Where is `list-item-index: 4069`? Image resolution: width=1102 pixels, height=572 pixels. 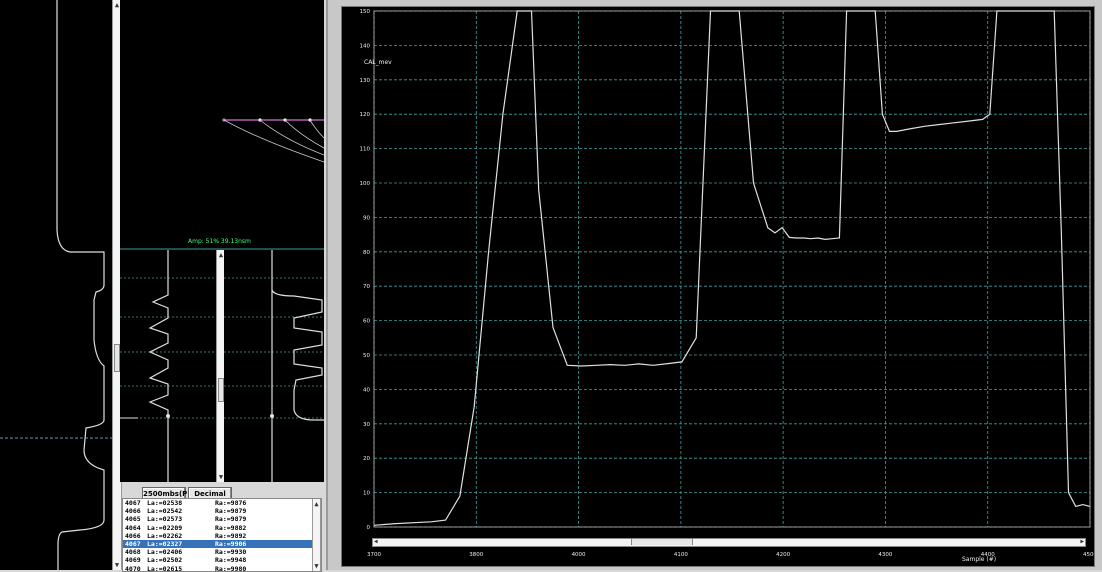
list-item-index: 4069 is located at coordinates (135, 560).